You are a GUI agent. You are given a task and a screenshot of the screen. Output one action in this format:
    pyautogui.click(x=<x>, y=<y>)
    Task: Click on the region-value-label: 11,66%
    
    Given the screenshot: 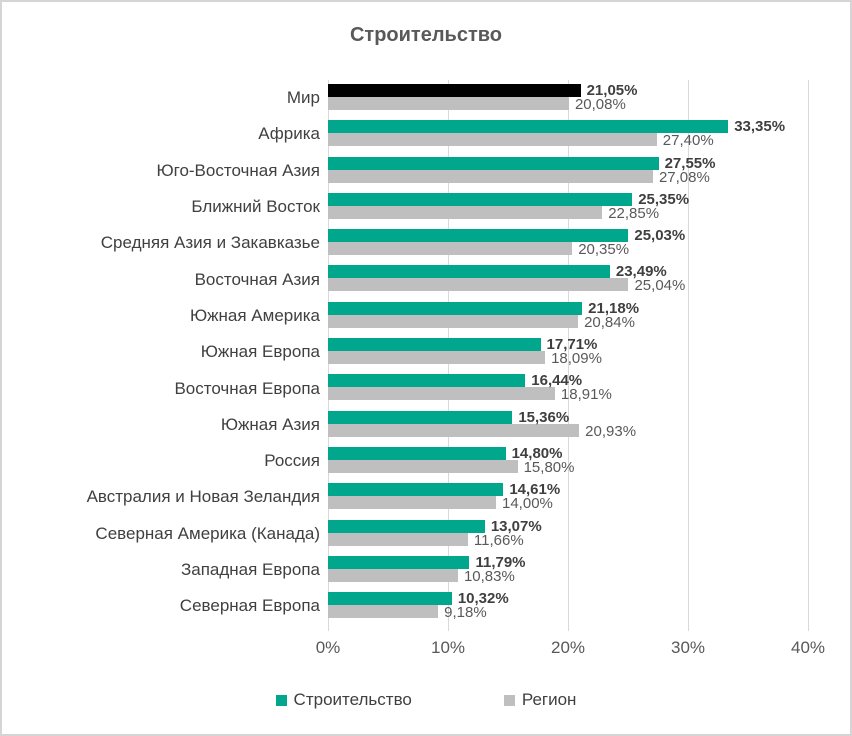 What is the action you would take?
    pyautogui.click(x=498, y=540)
    